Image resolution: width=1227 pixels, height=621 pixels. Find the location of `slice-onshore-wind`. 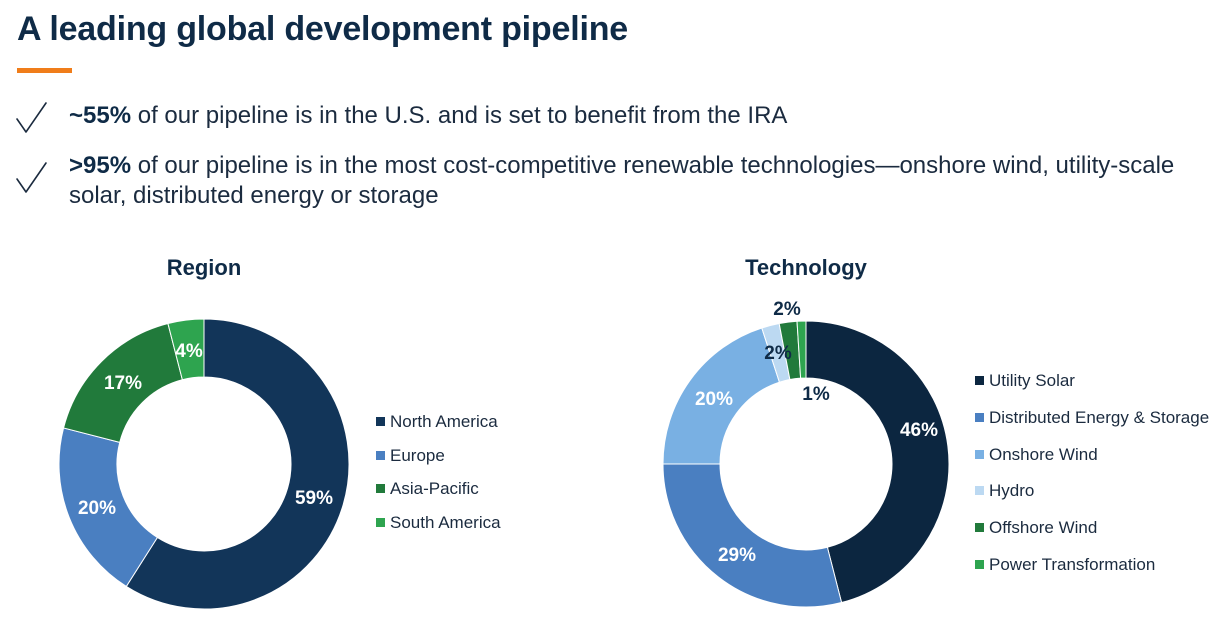

slice-onshore-wind is located at coordinates (721, 396).